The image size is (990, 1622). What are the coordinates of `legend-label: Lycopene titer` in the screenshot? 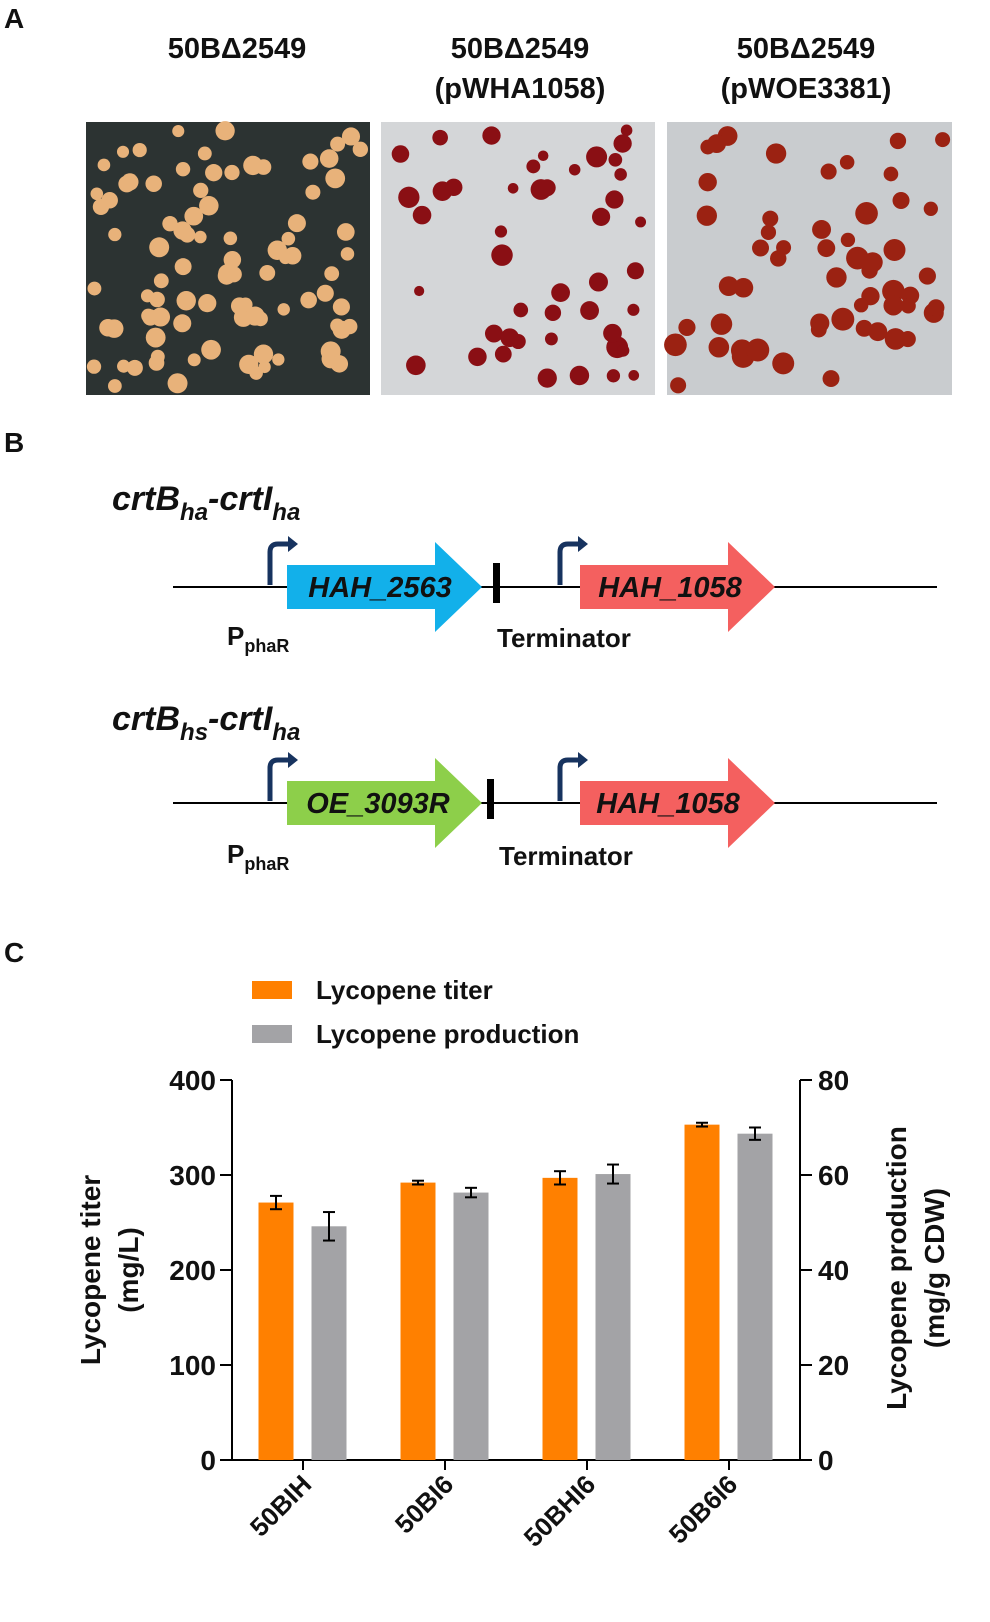 It's located at (404, 990).